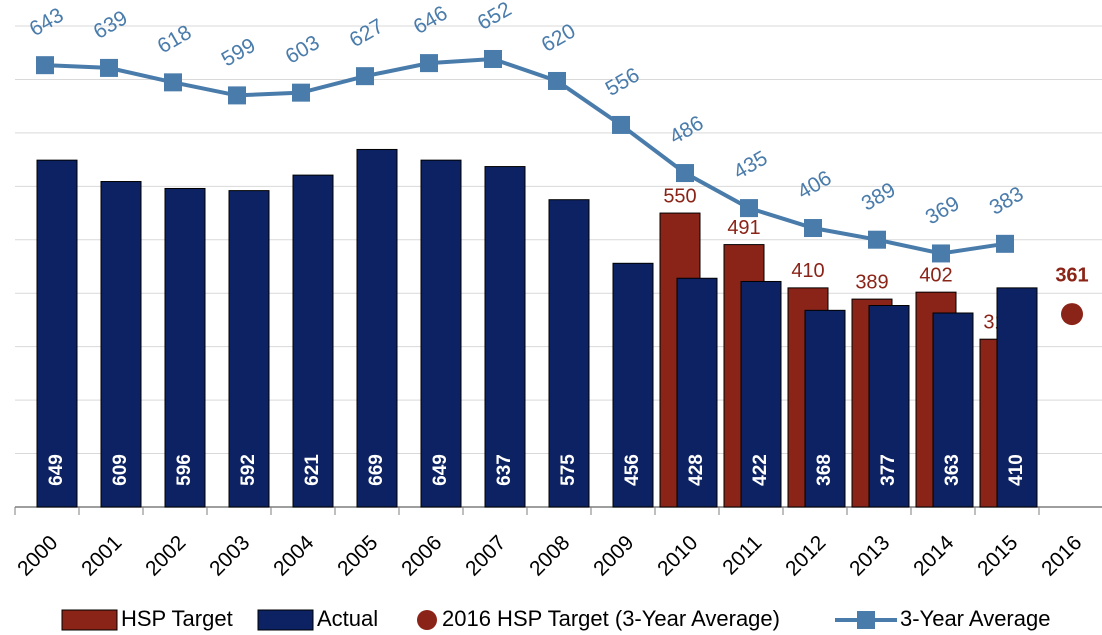 Image resolution: width=1102 pixels, height=635 pixels. I want to click on legend-item: HSP Target, so click(147, 618).